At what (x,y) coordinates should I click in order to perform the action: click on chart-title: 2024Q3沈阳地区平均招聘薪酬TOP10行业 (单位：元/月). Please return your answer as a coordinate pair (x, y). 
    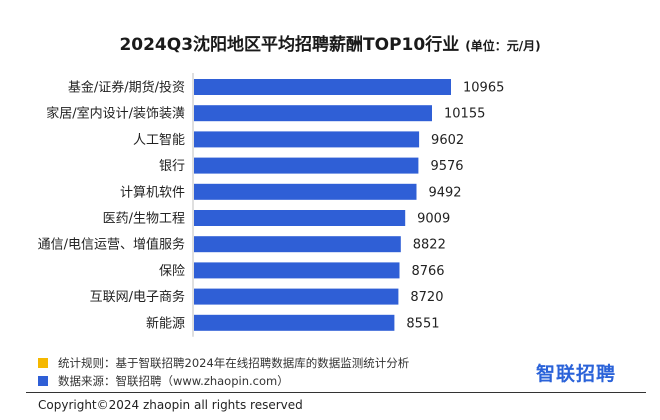
    Looking at the image, I should click on (330, 42).